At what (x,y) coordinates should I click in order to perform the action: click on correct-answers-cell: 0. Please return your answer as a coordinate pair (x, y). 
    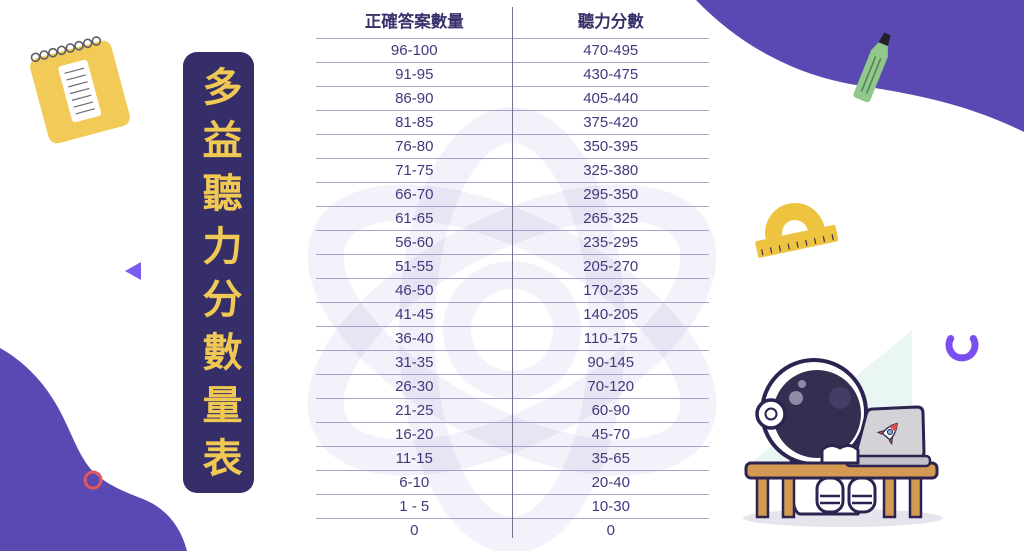
    Looking at the image, I should click on (414, 530).